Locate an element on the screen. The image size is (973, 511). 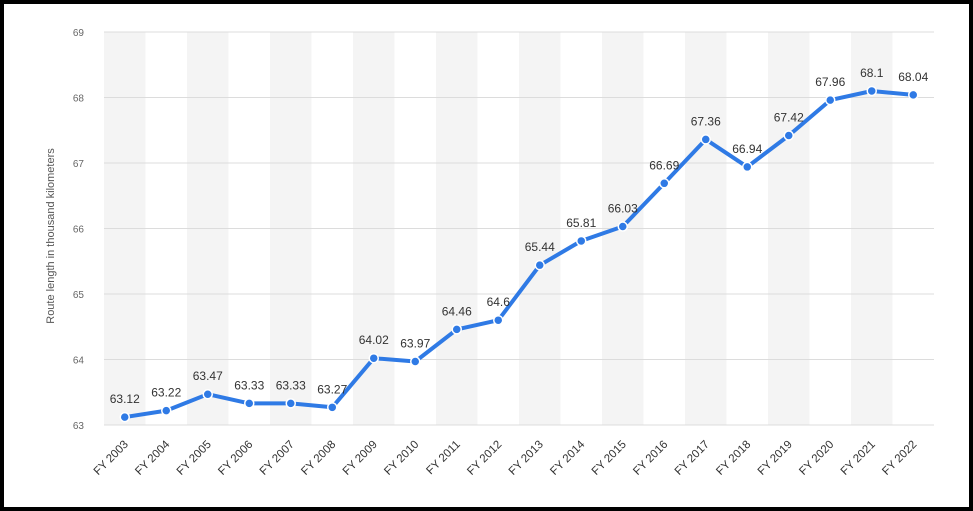
y-tick-label: 64 is located at coordinates (79, 361).